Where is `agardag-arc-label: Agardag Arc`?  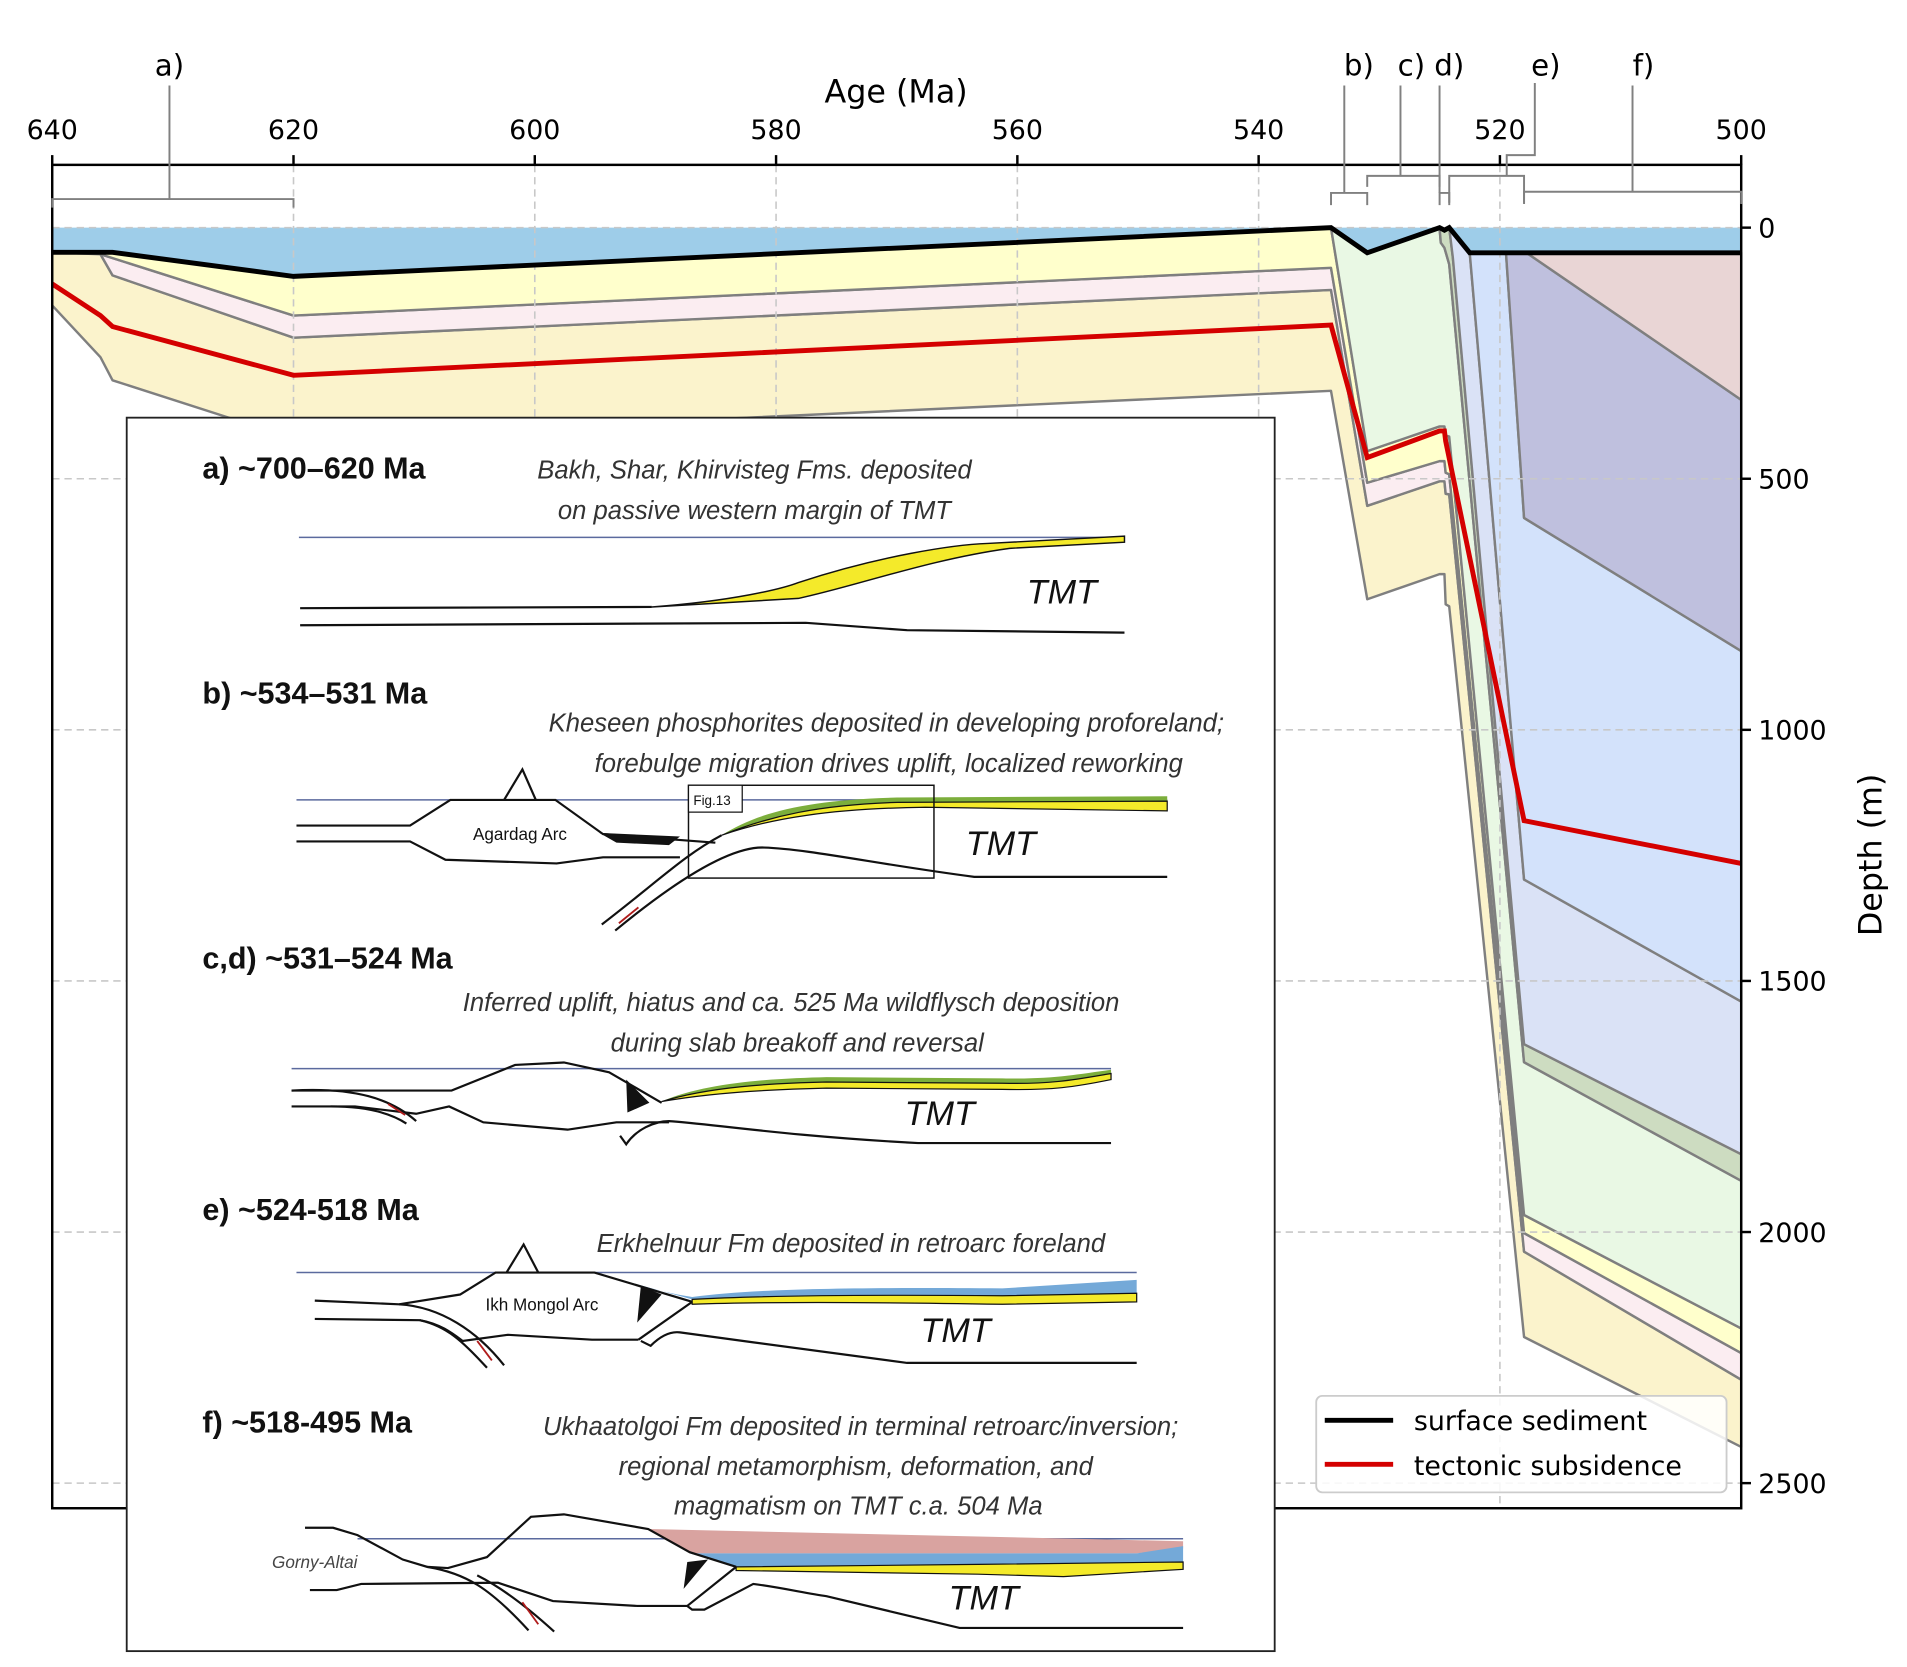 agardag-arc-label: Agardag Arc is located at coordinates (520, 834).